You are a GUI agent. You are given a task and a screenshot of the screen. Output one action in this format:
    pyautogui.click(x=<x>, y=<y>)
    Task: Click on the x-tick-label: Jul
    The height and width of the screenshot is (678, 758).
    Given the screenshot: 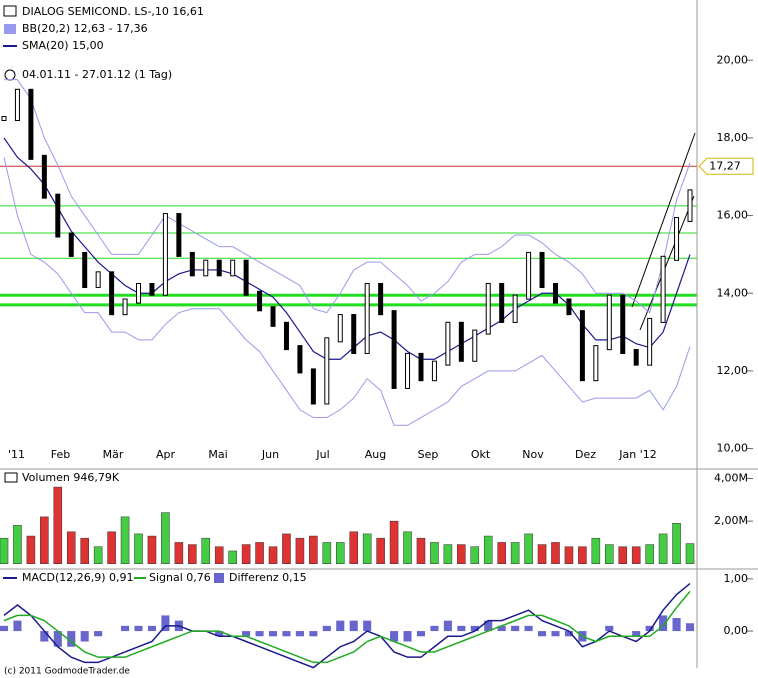 What is the action you would take?
    pyautogui.click(x=322, y=454)
    